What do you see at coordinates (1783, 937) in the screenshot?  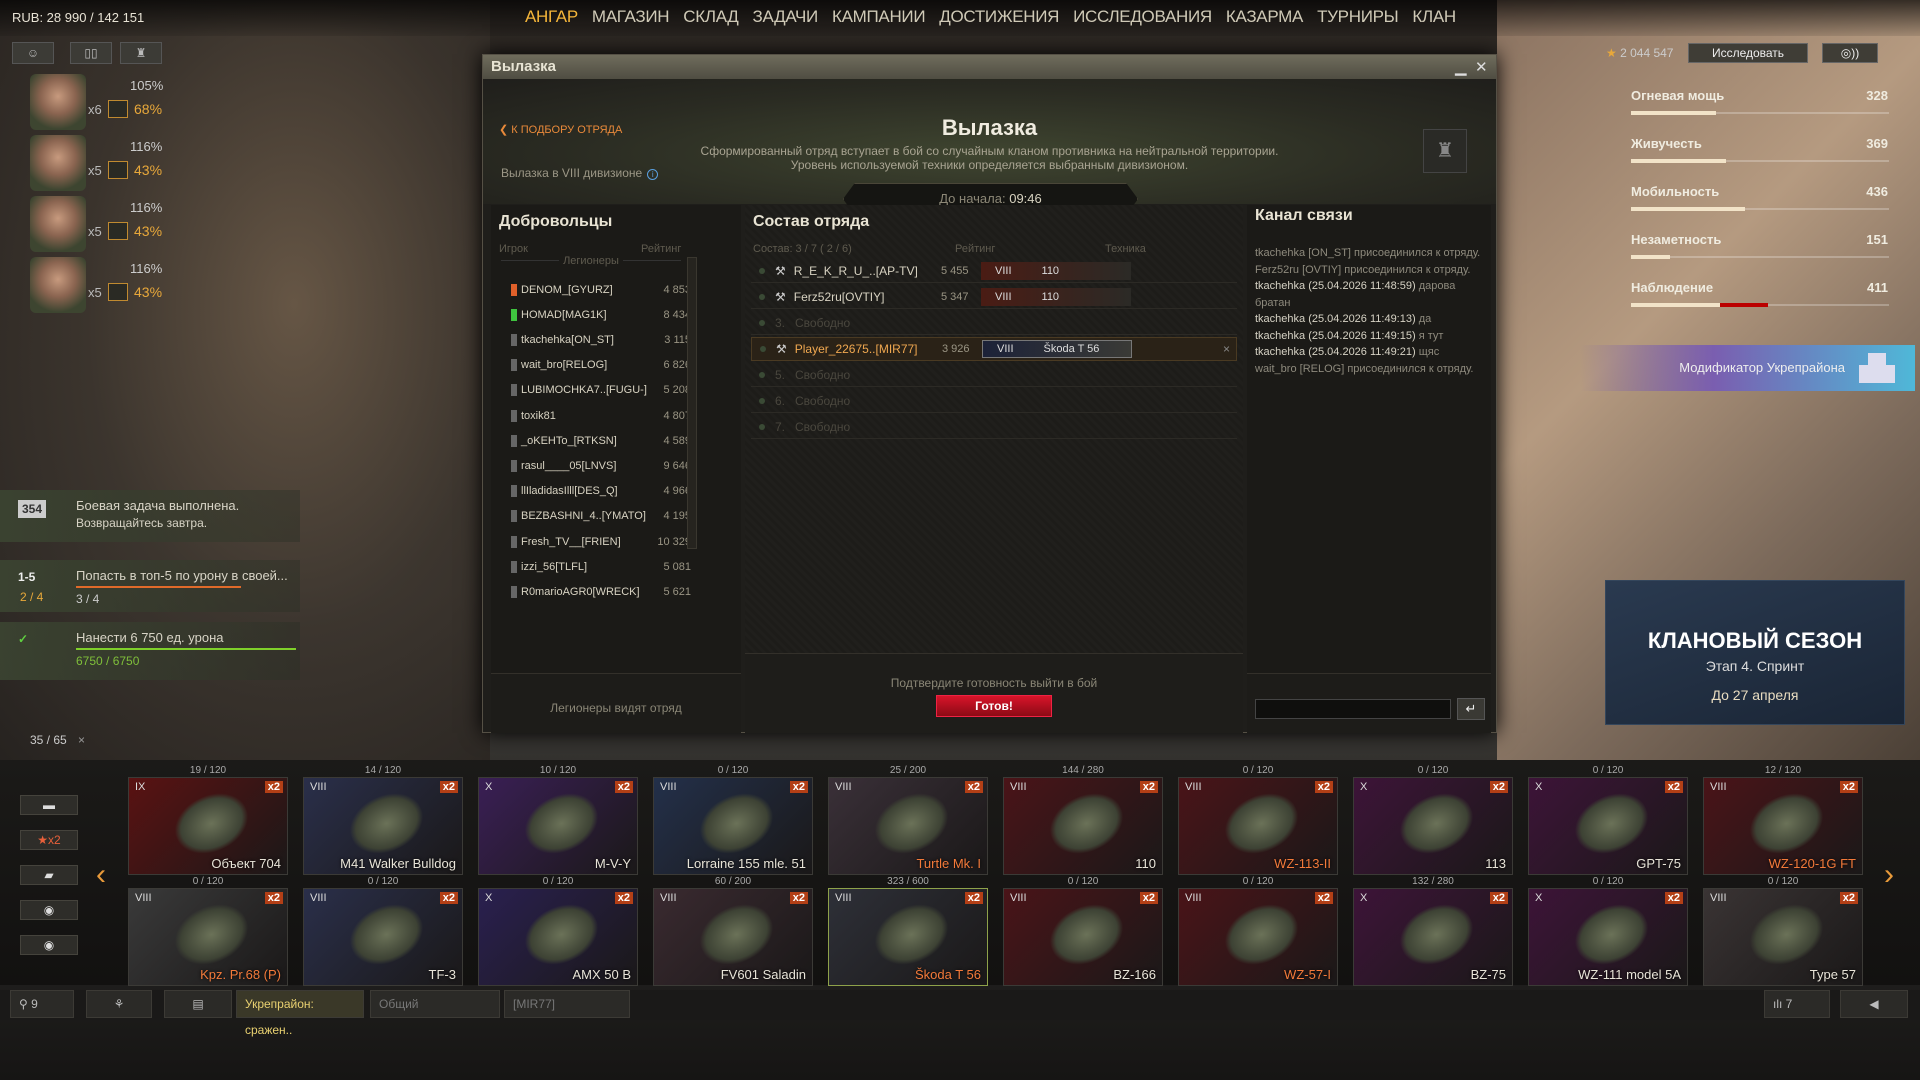 I see `tank-card: VIII x2 Type 57` at bounding box center [1783, 937].